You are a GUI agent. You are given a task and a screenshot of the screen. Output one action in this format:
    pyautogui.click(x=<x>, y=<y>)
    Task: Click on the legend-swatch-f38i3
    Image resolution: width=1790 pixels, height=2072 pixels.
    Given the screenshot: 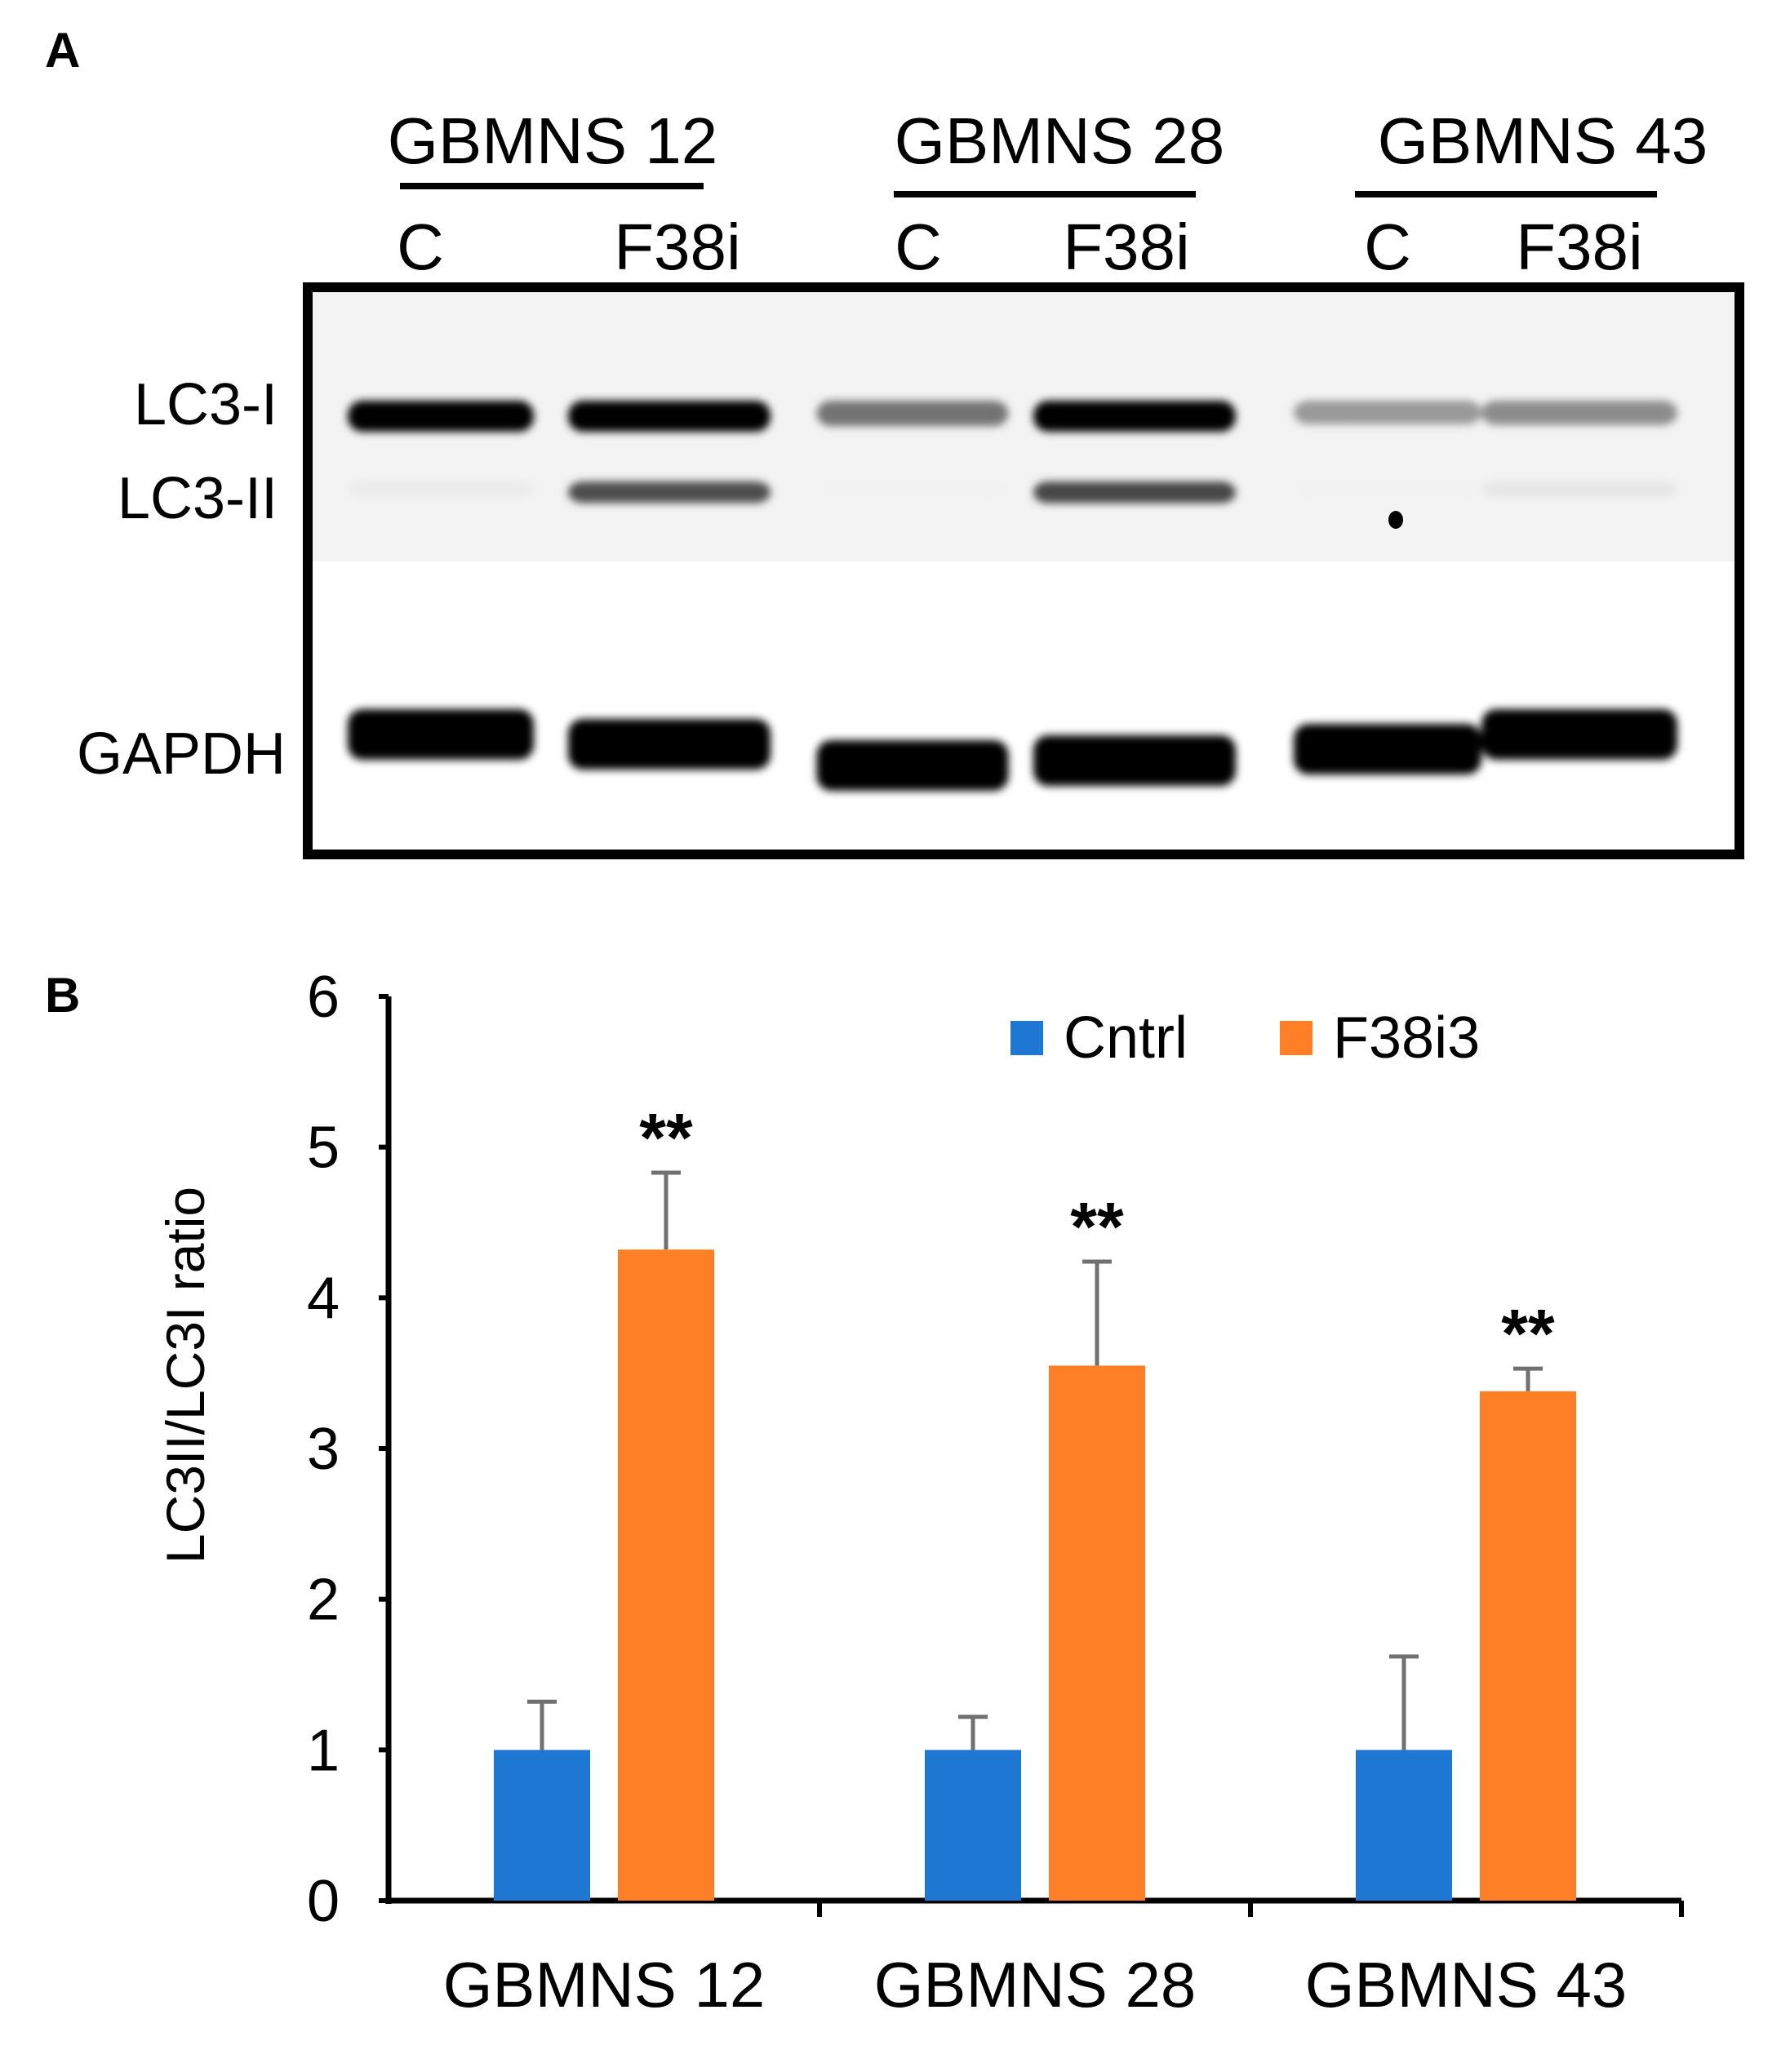 What is the action you would take?
    pyautogui.click(x=1296, y=1038)
    